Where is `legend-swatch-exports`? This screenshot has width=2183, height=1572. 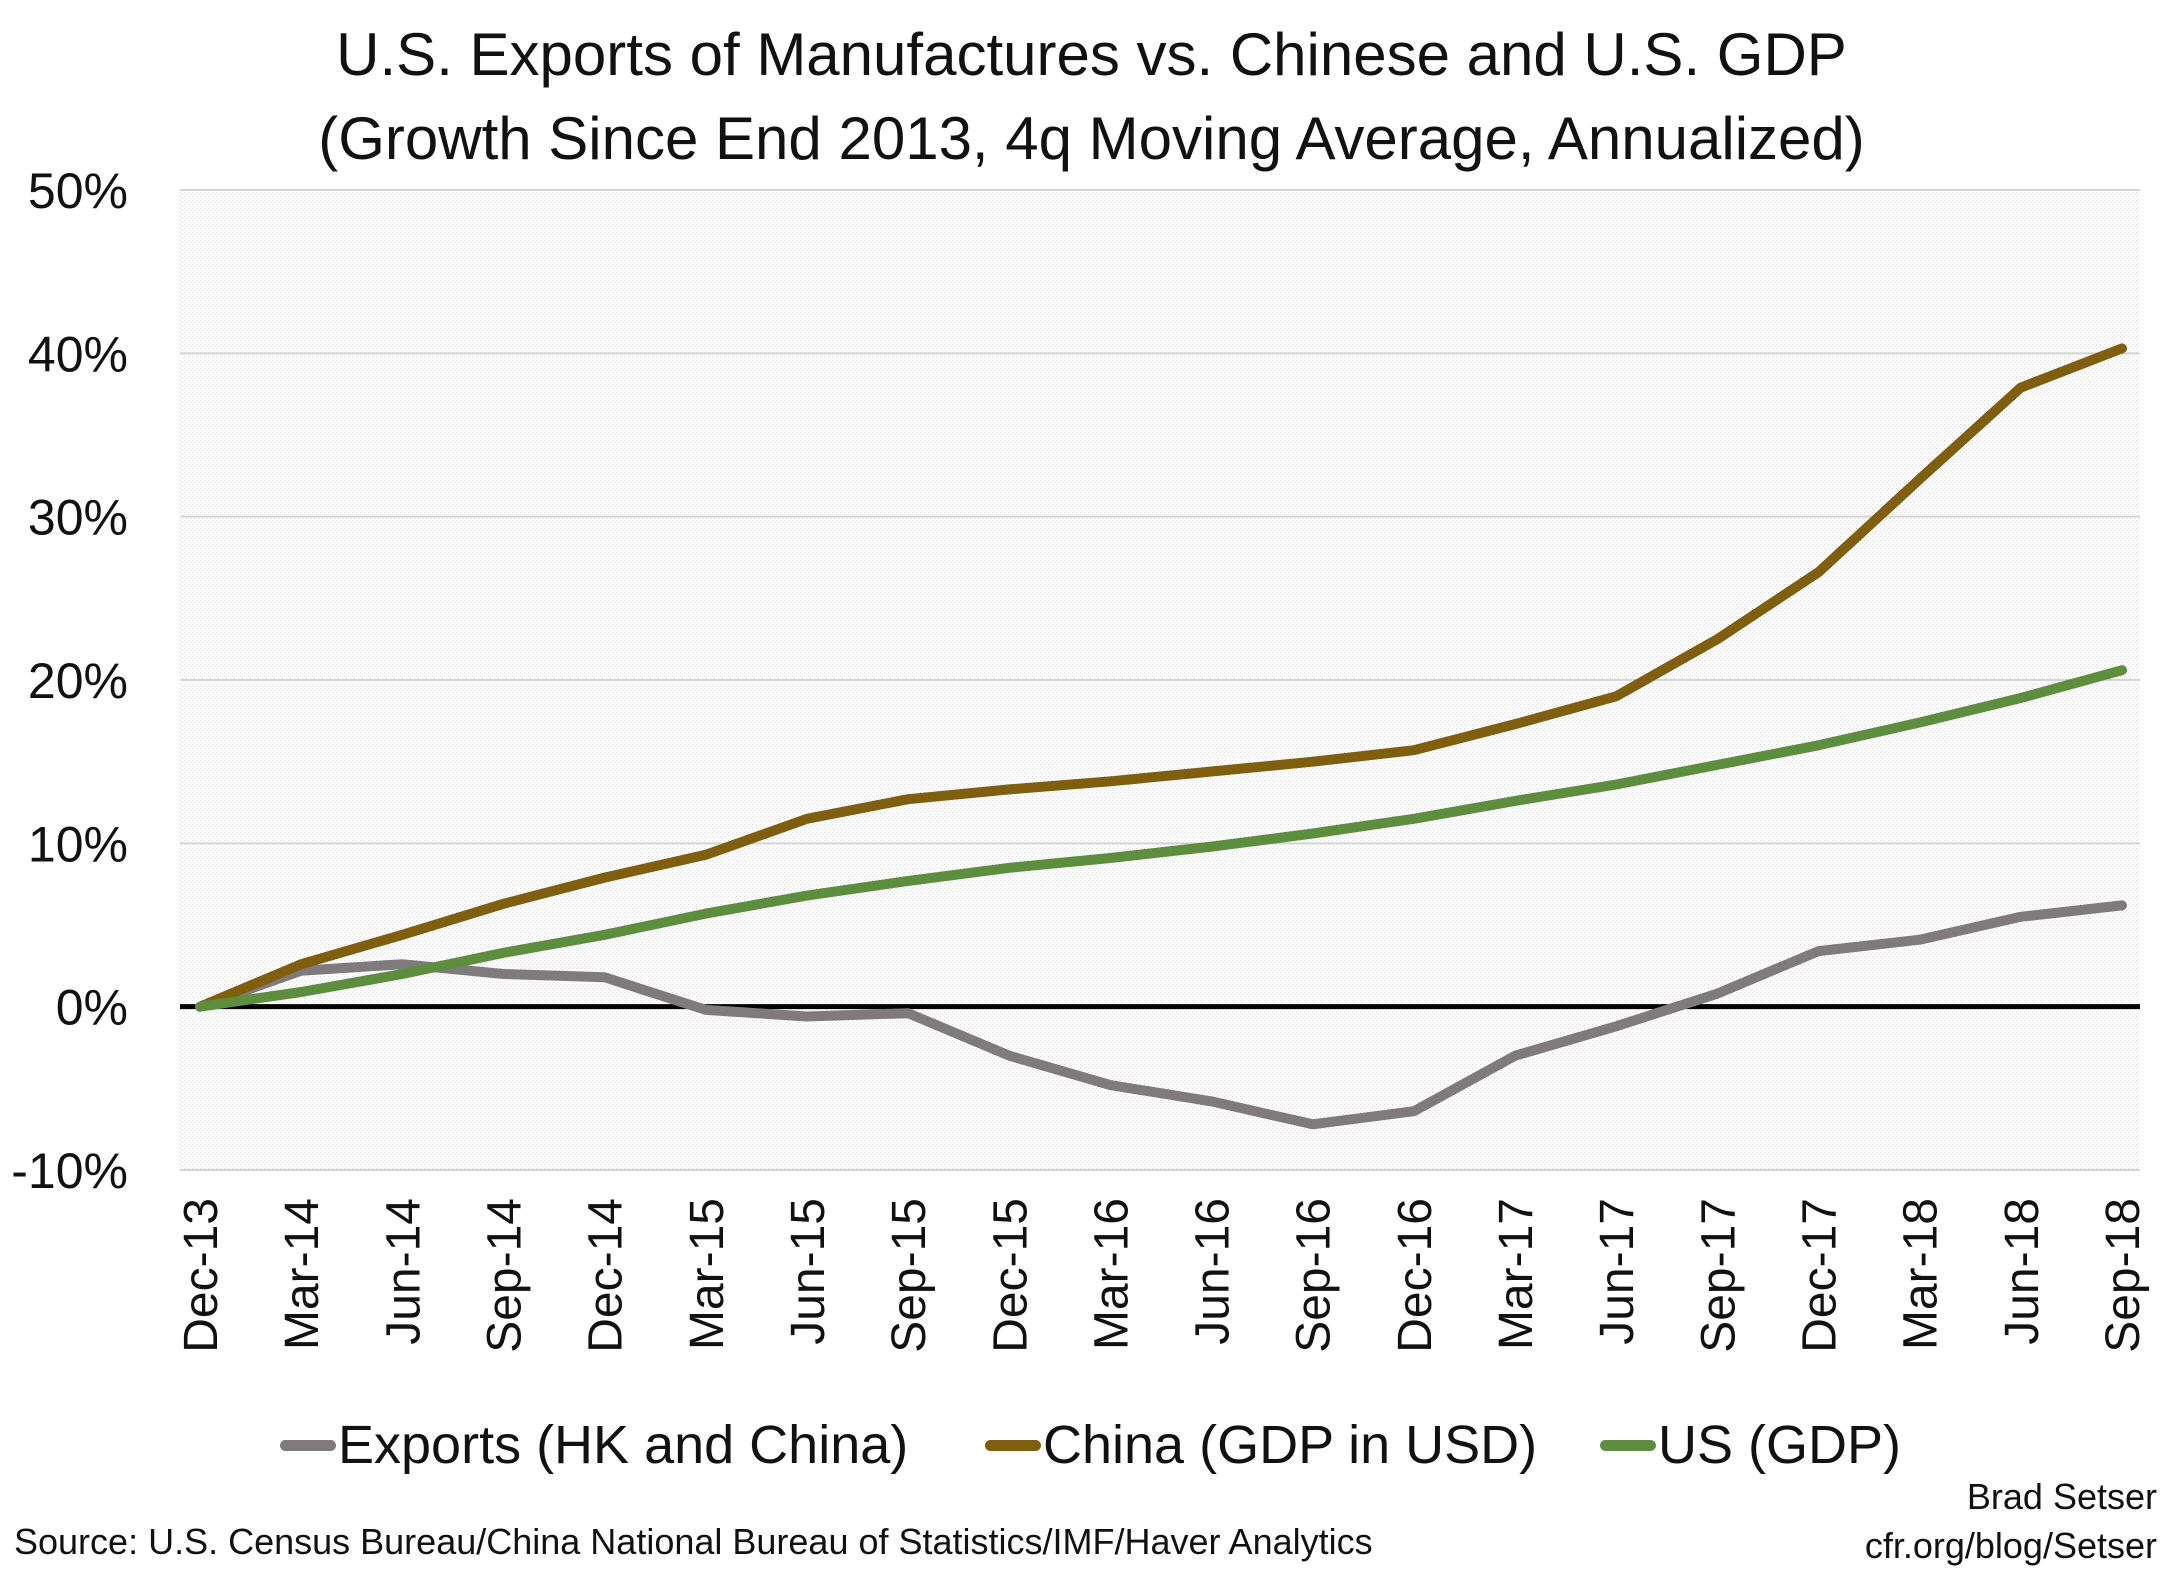 legend-swatch-exports is located at coordinates (308, 1445).